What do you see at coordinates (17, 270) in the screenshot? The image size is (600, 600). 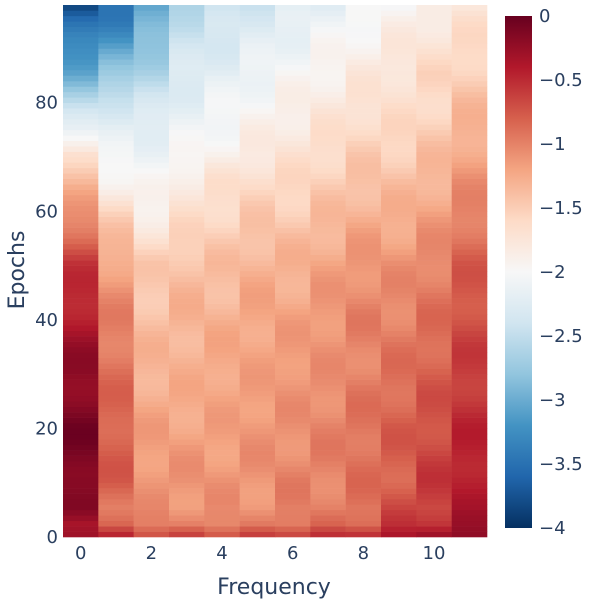 I see `y-axis-title: Epochs` at bounding box center [17, 270].